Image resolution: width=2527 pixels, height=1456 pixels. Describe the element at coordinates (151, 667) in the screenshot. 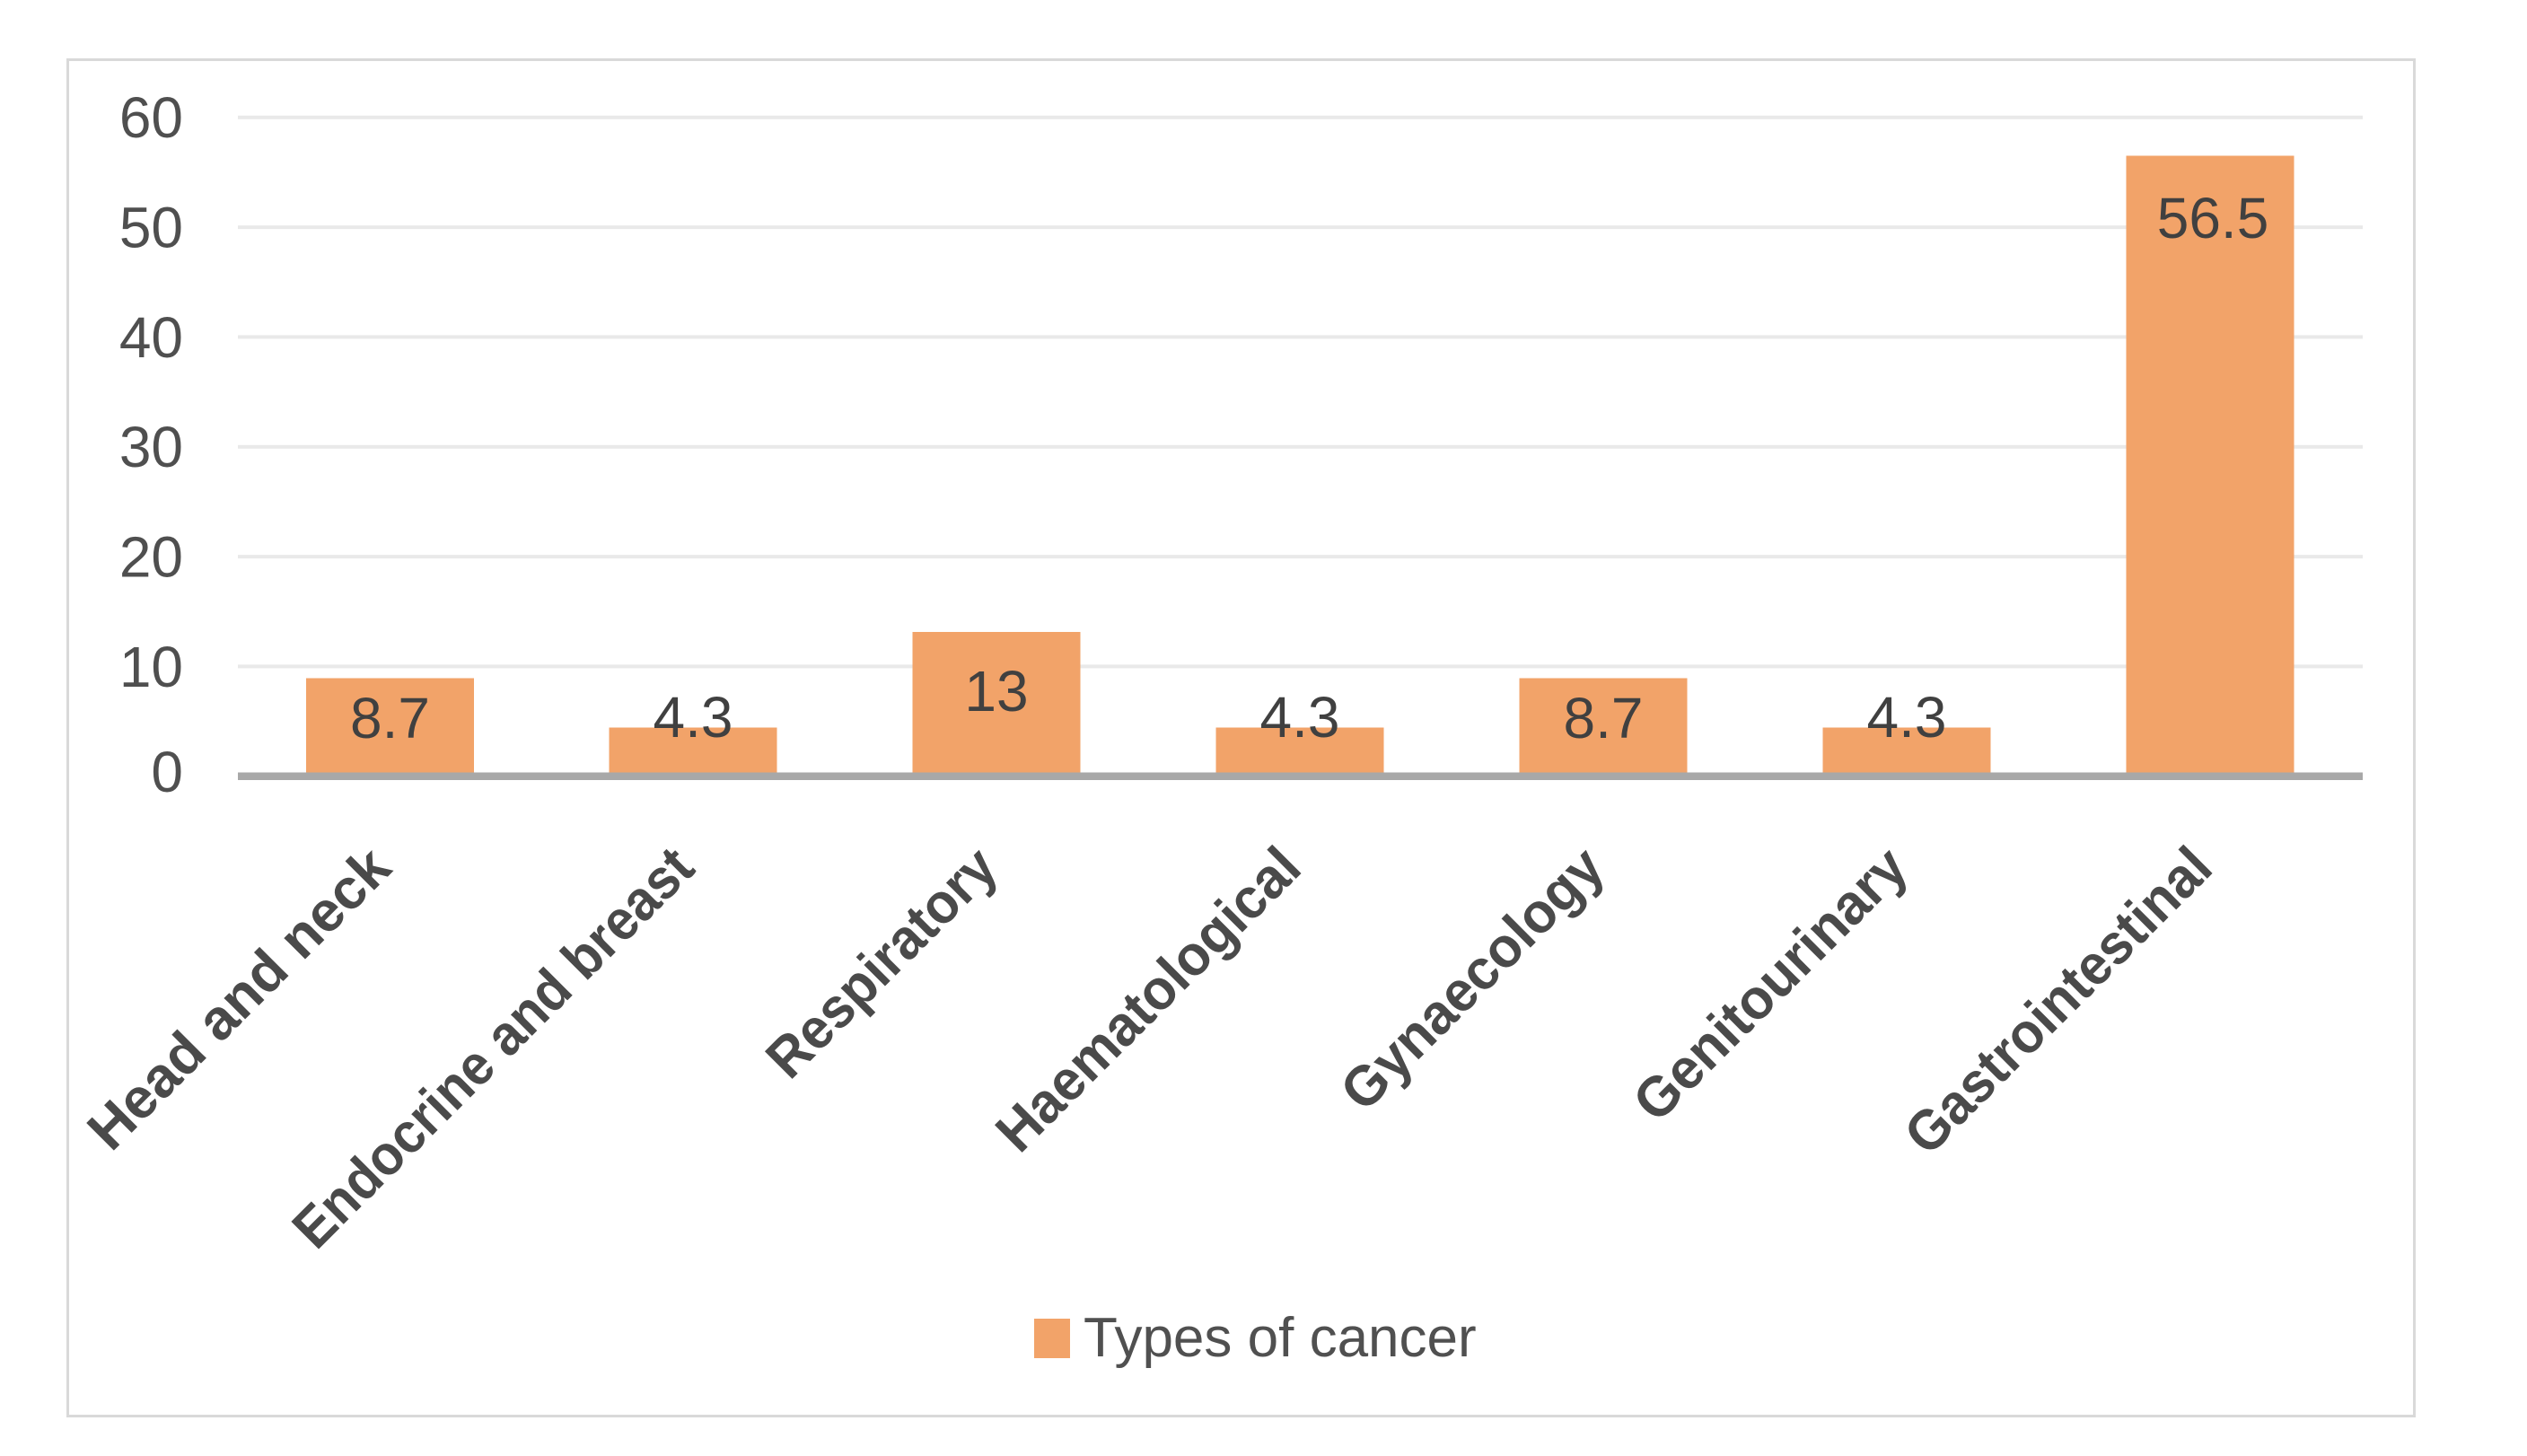

I see `svg-text: 10` at that location.